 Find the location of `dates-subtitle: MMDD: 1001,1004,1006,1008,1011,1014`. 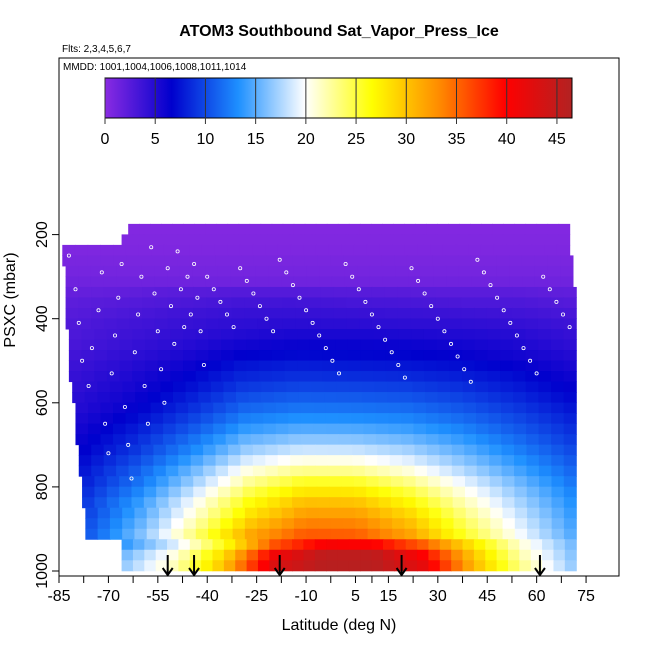

dates-subtitle: MMDD: 1001,1004,1006,1008,1011,1014 is located at coordinates (155, 67).